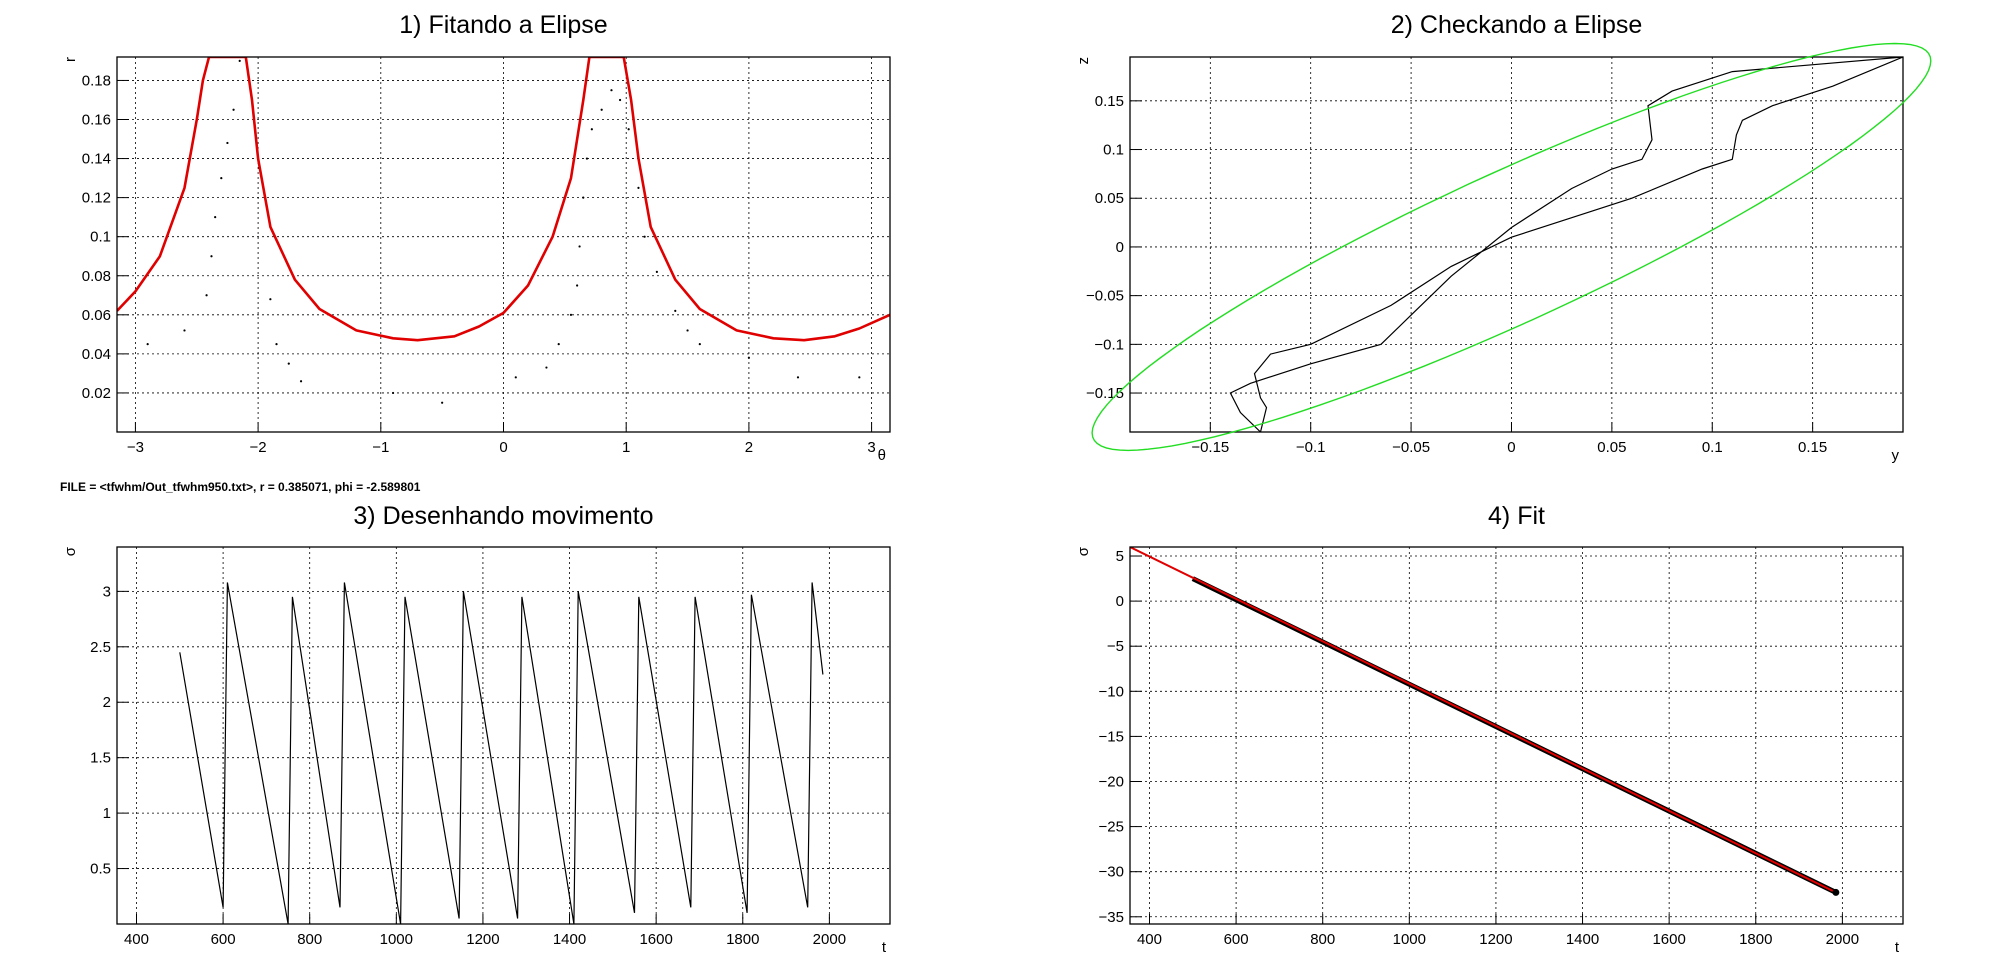 This screenshot has width=1996, height=972. Describe the element at coordinates (96, 393) in the screenshot. I see `y-tick-label: 0.02` at that location.